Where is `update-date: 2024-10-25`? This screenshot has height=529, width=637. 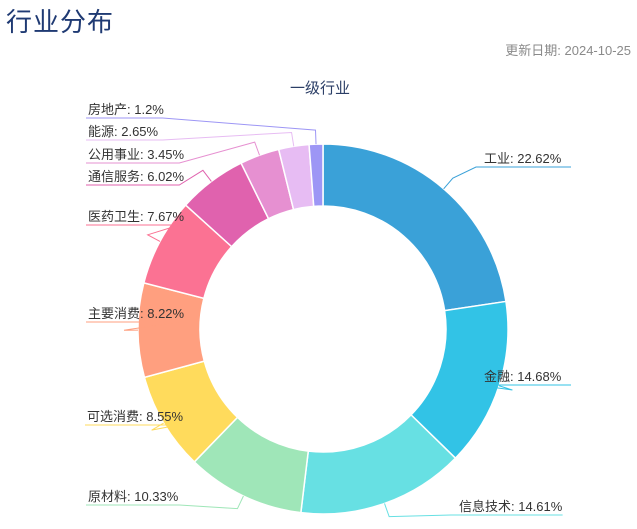 update-date: 2024-10-25 is located at coordinates (598, 50).